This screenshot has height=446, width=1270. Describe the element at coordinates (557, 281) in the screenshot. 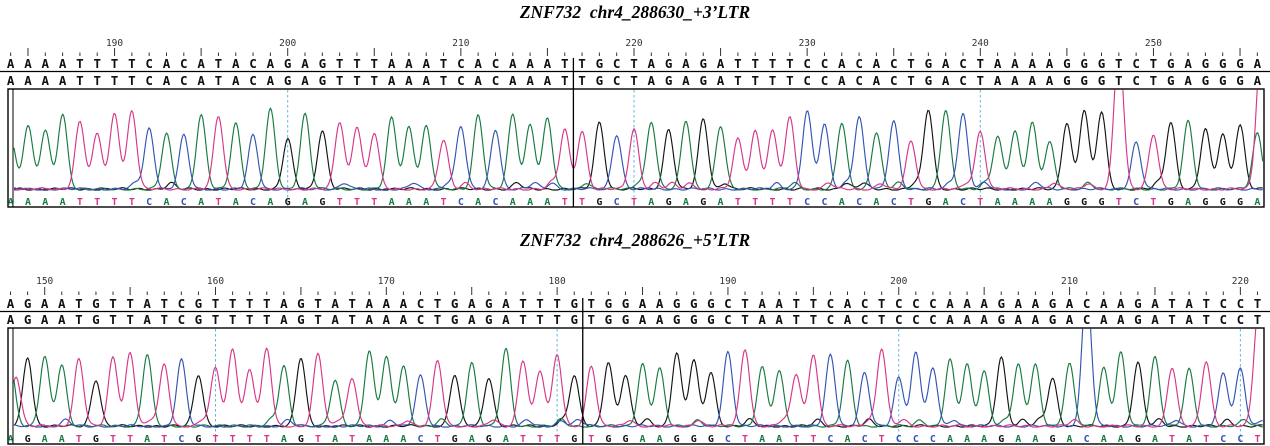

I see `svg-text: 180` at that location.